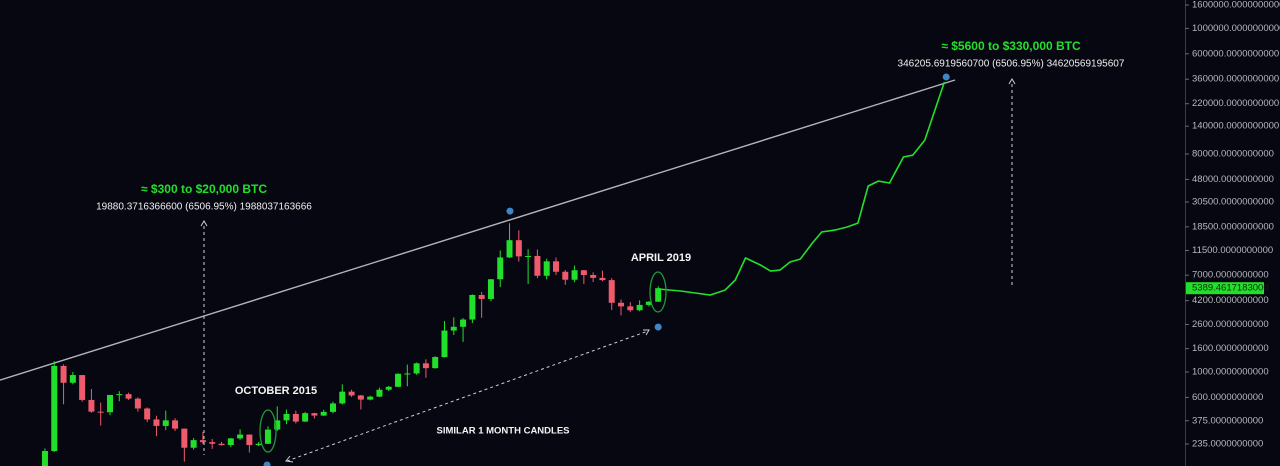  I want to click on annotation: OCTOBER 2015, so click(276, 391).